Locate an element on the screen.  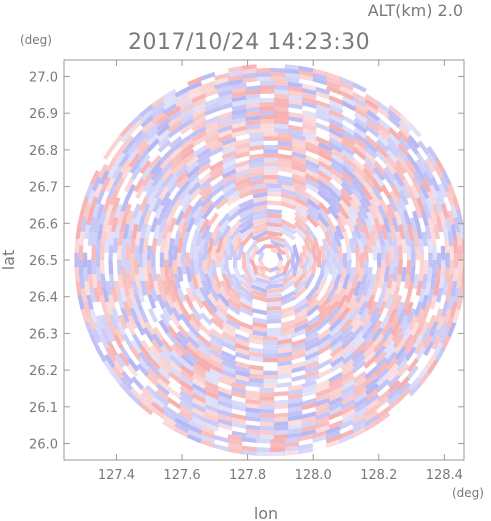
x-tick-label: 128.2 is located at coordinates (378, 475).